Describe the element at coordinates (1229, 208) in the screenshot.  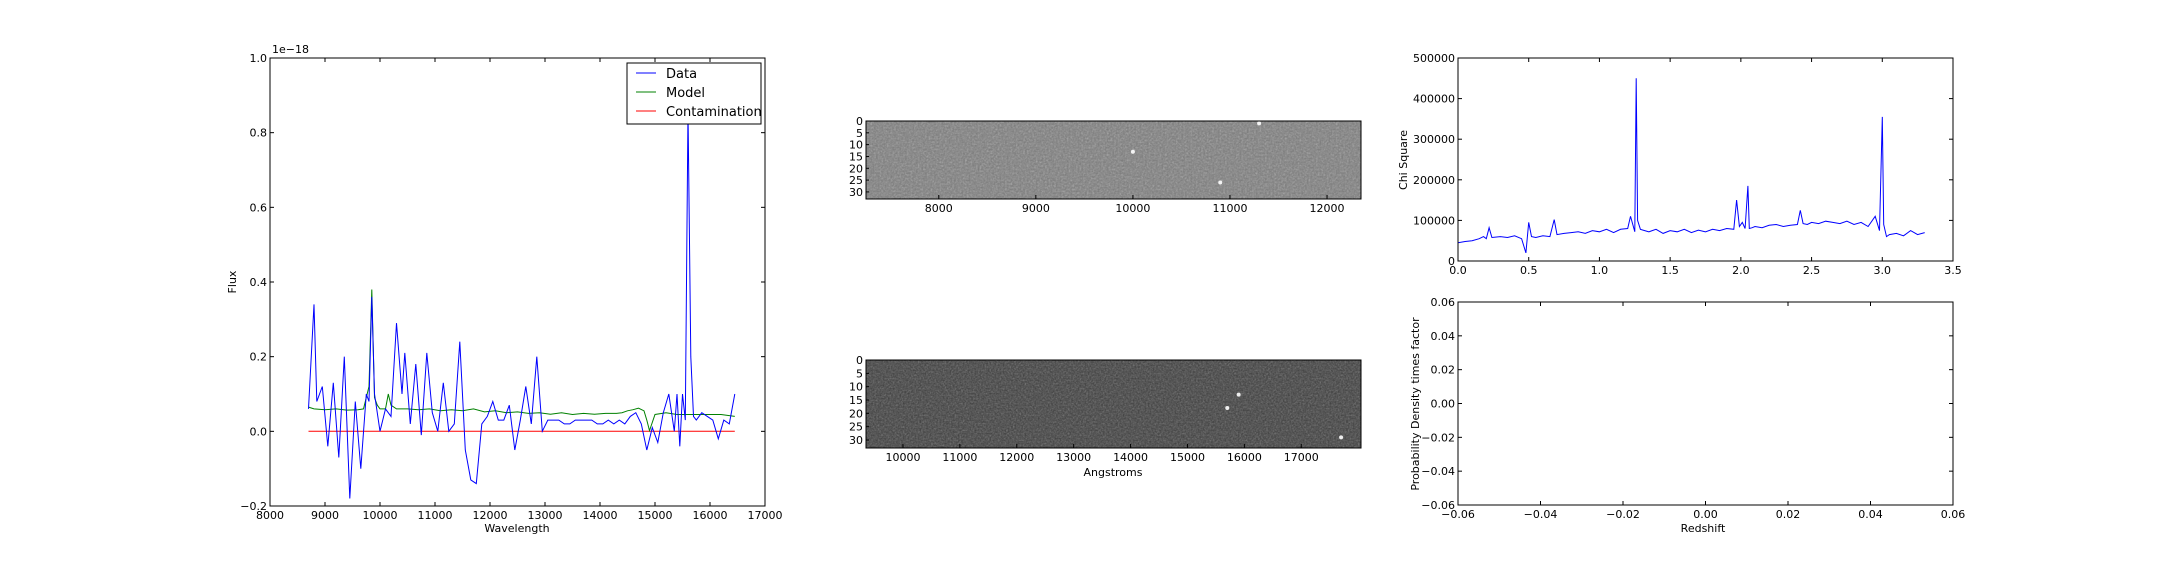
I see `image-top-xtick-label: 11000` at that location.